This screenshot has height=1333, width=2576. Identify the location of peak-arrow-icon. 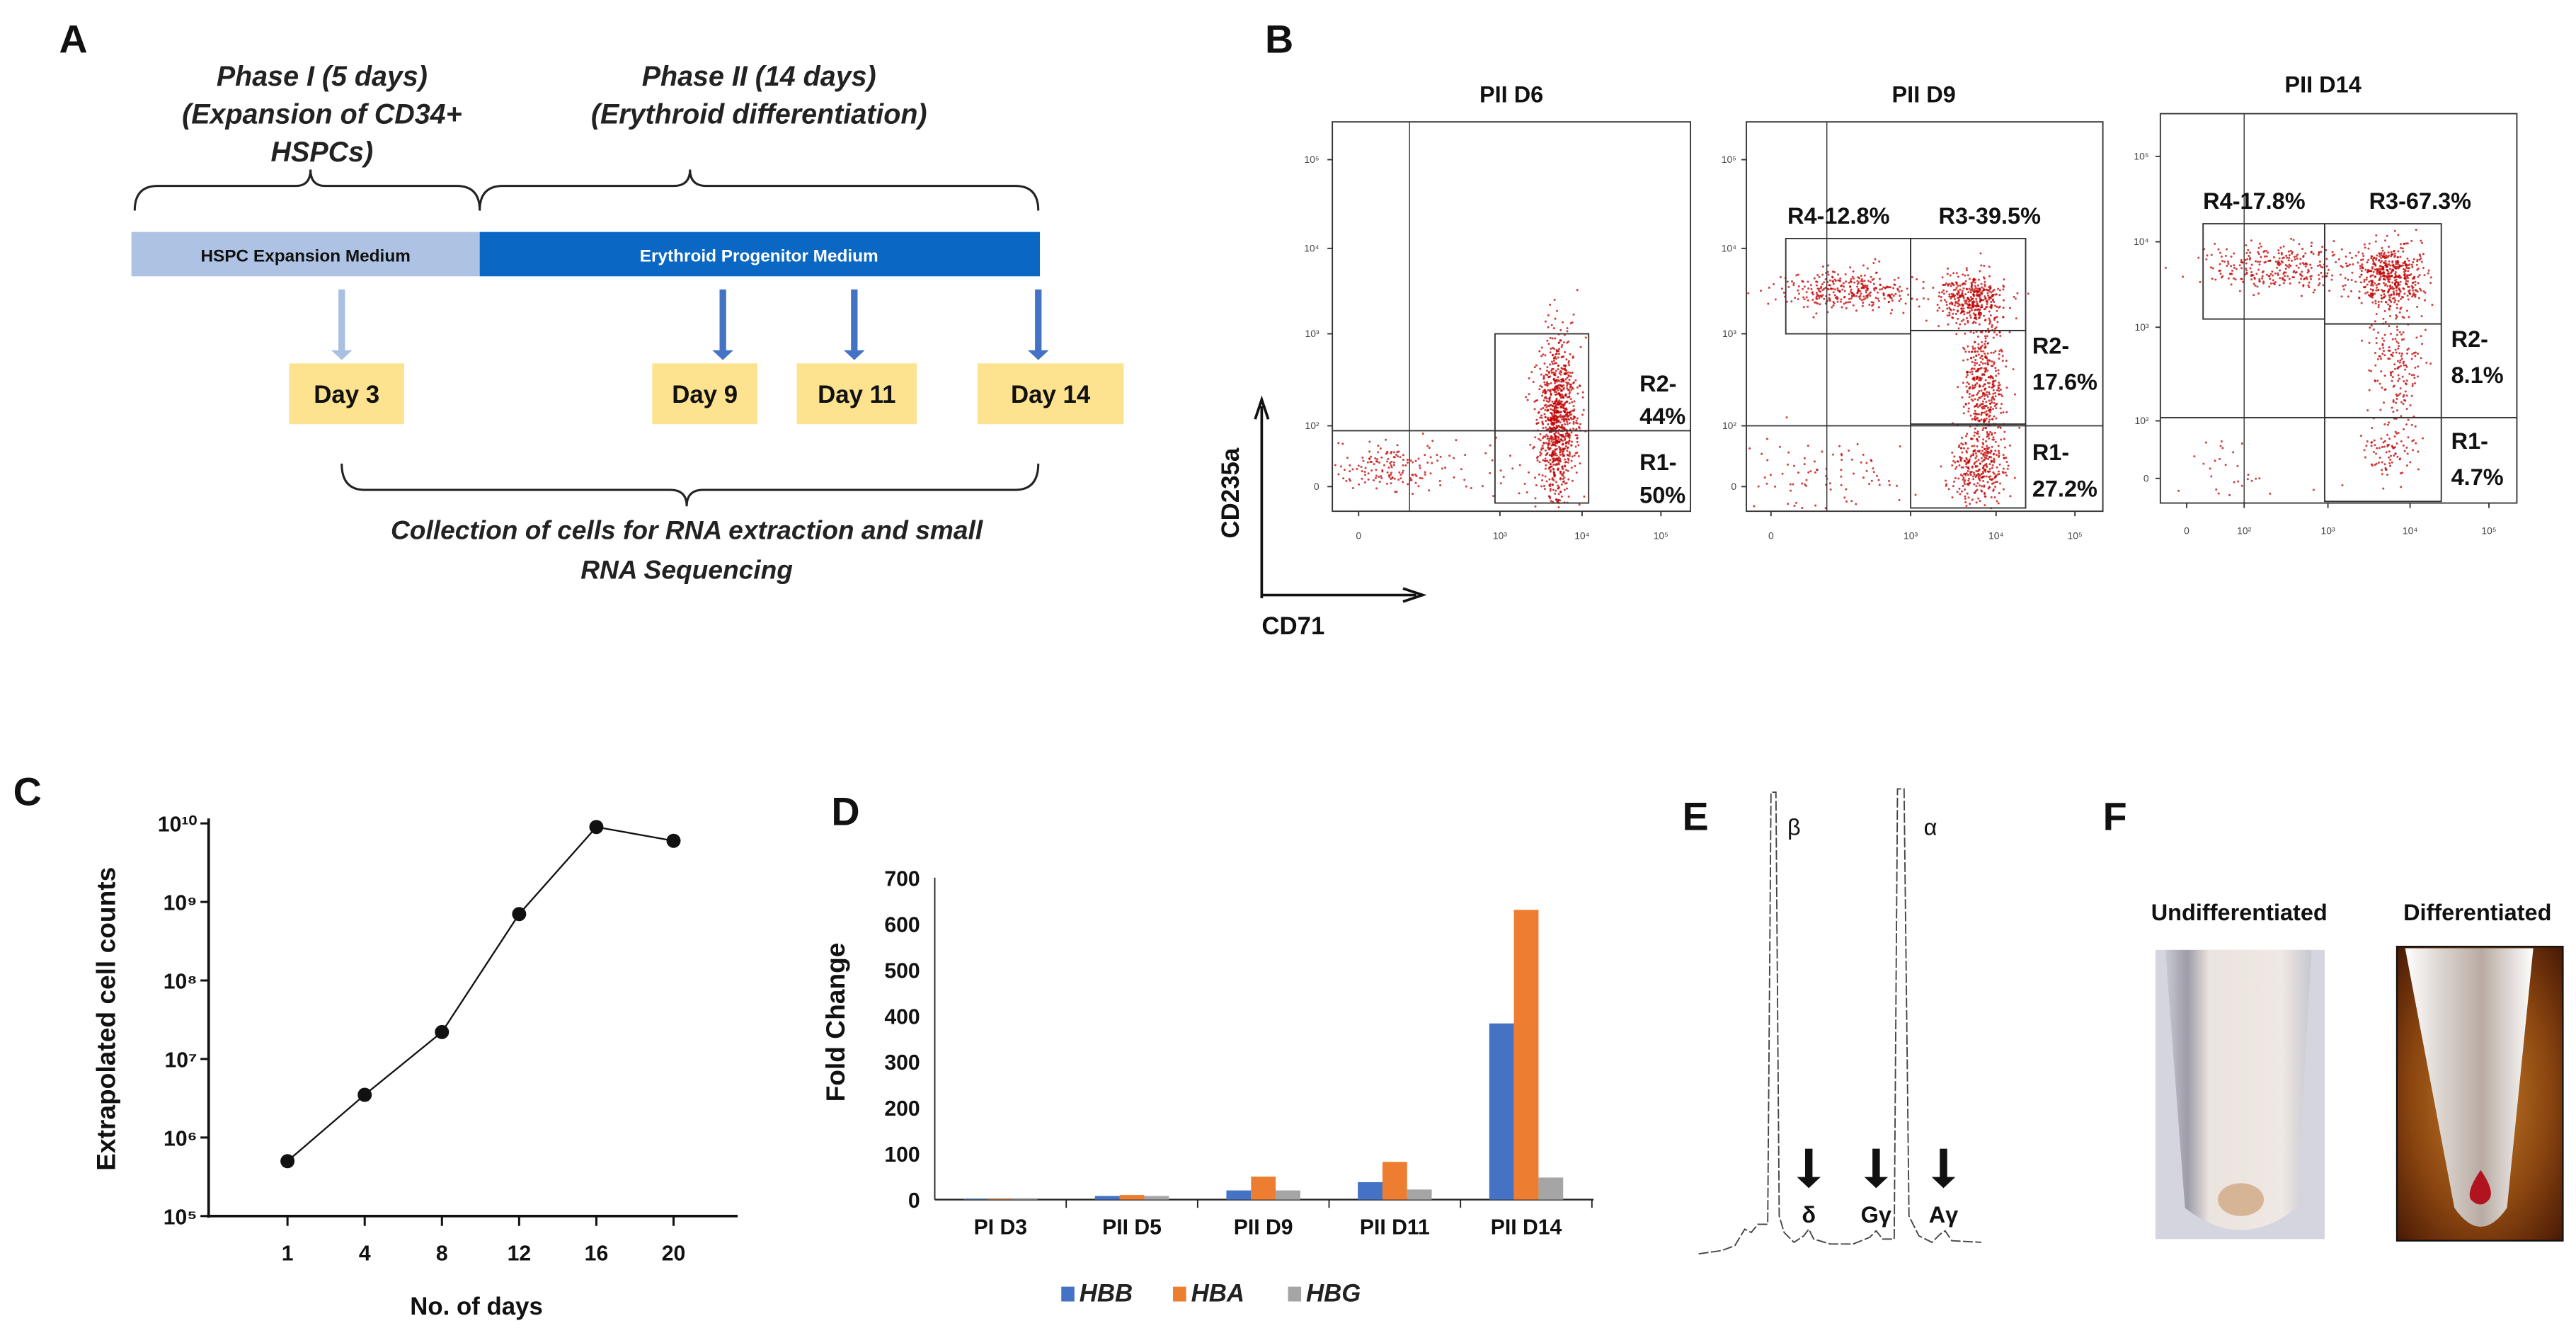
(1943, 1168).